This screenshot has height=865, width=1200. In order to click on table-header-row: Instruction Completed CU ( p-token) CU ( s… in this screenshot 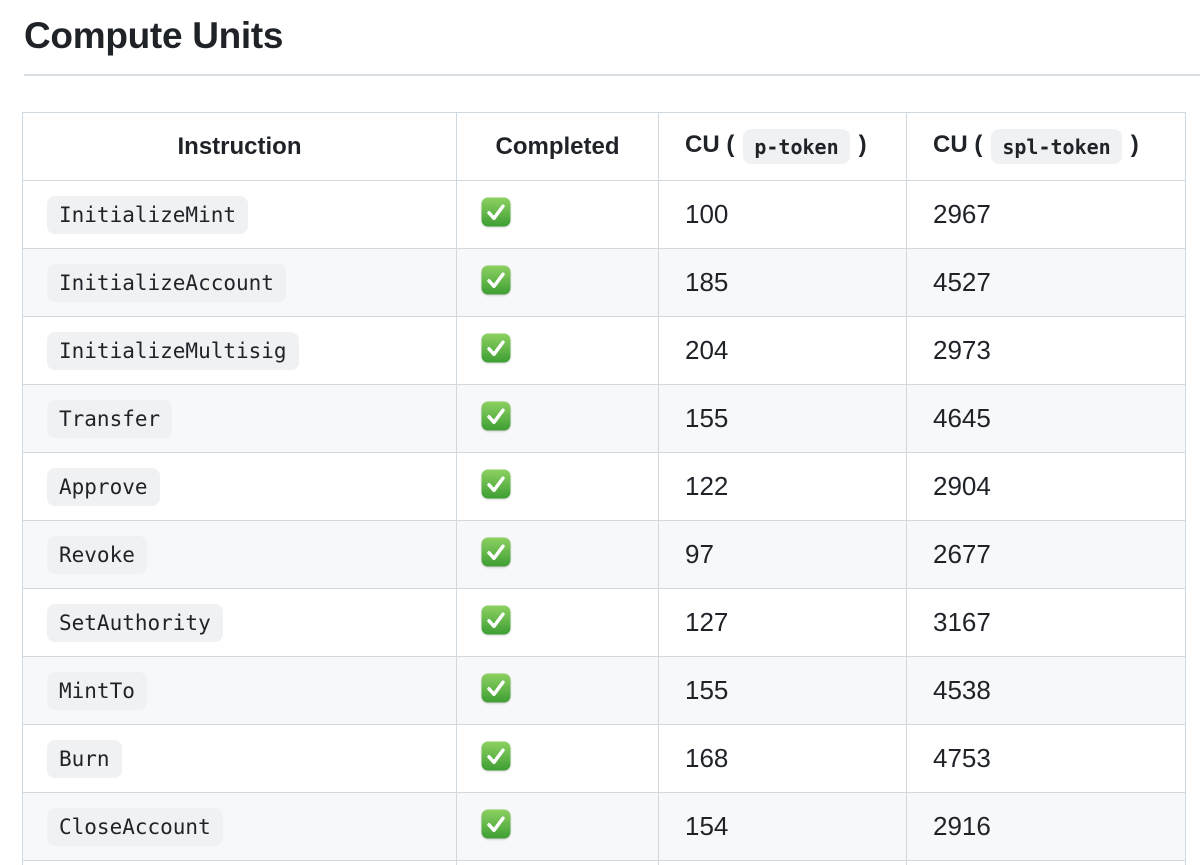, I will do `click(604, 146)`.